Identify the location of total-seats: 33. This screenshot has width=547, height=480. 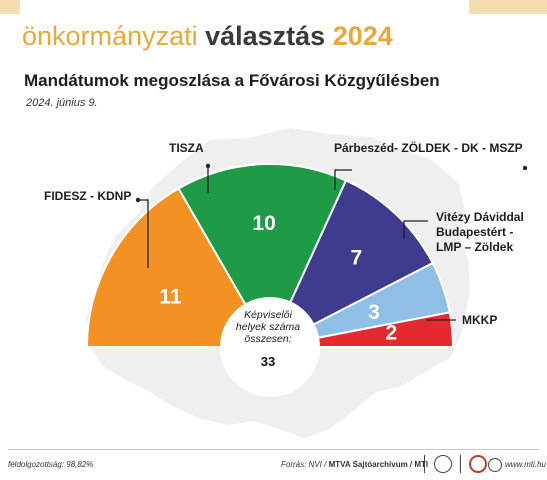
(268, 361).